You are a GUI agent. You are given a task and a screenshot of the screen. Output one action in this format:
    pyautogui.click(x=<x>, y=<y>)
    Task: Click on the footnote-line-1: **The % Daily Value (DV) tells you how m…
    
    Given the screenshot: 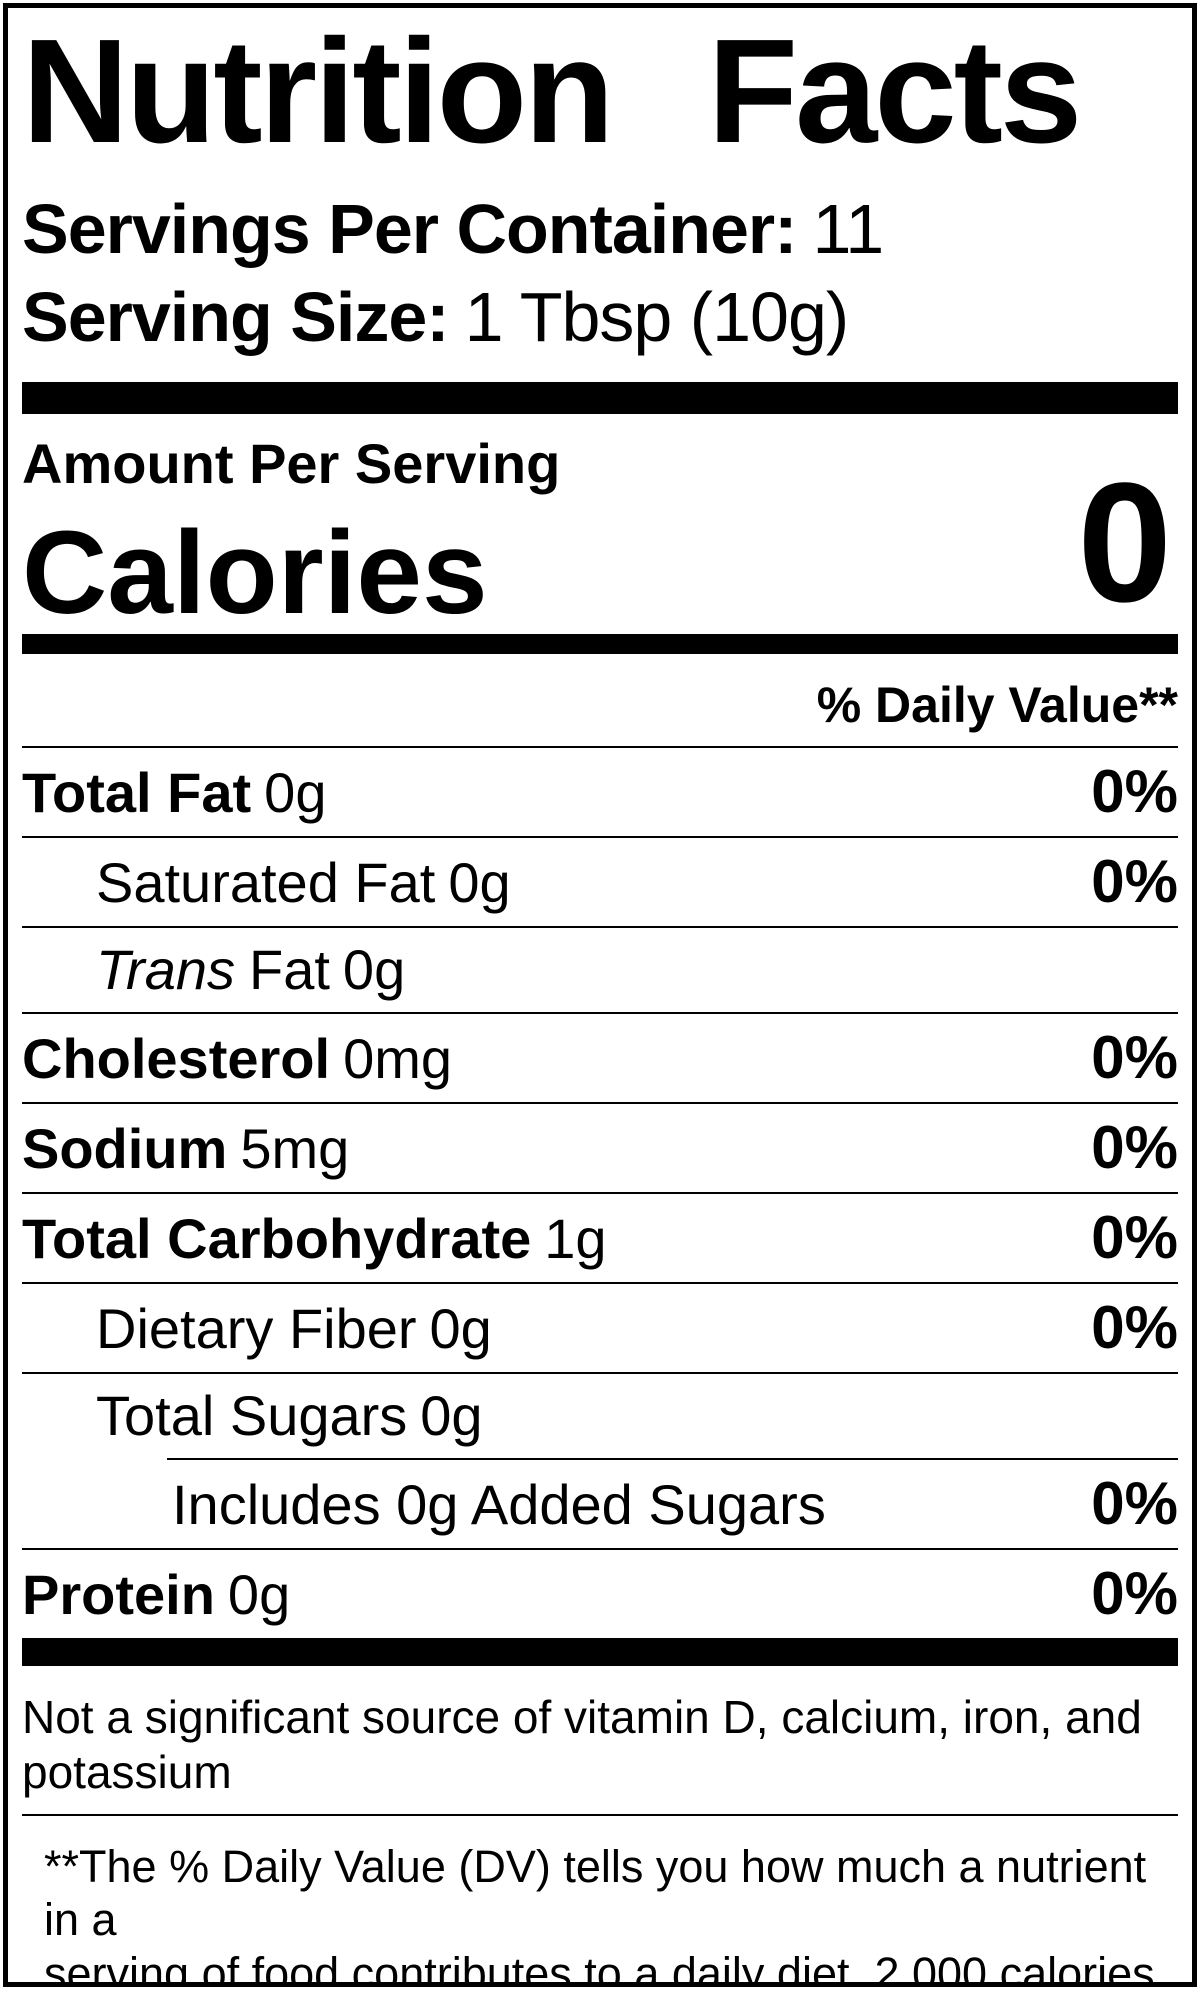 What is the action you would take?
    pyautogui.click(x=595, y=1893)
    